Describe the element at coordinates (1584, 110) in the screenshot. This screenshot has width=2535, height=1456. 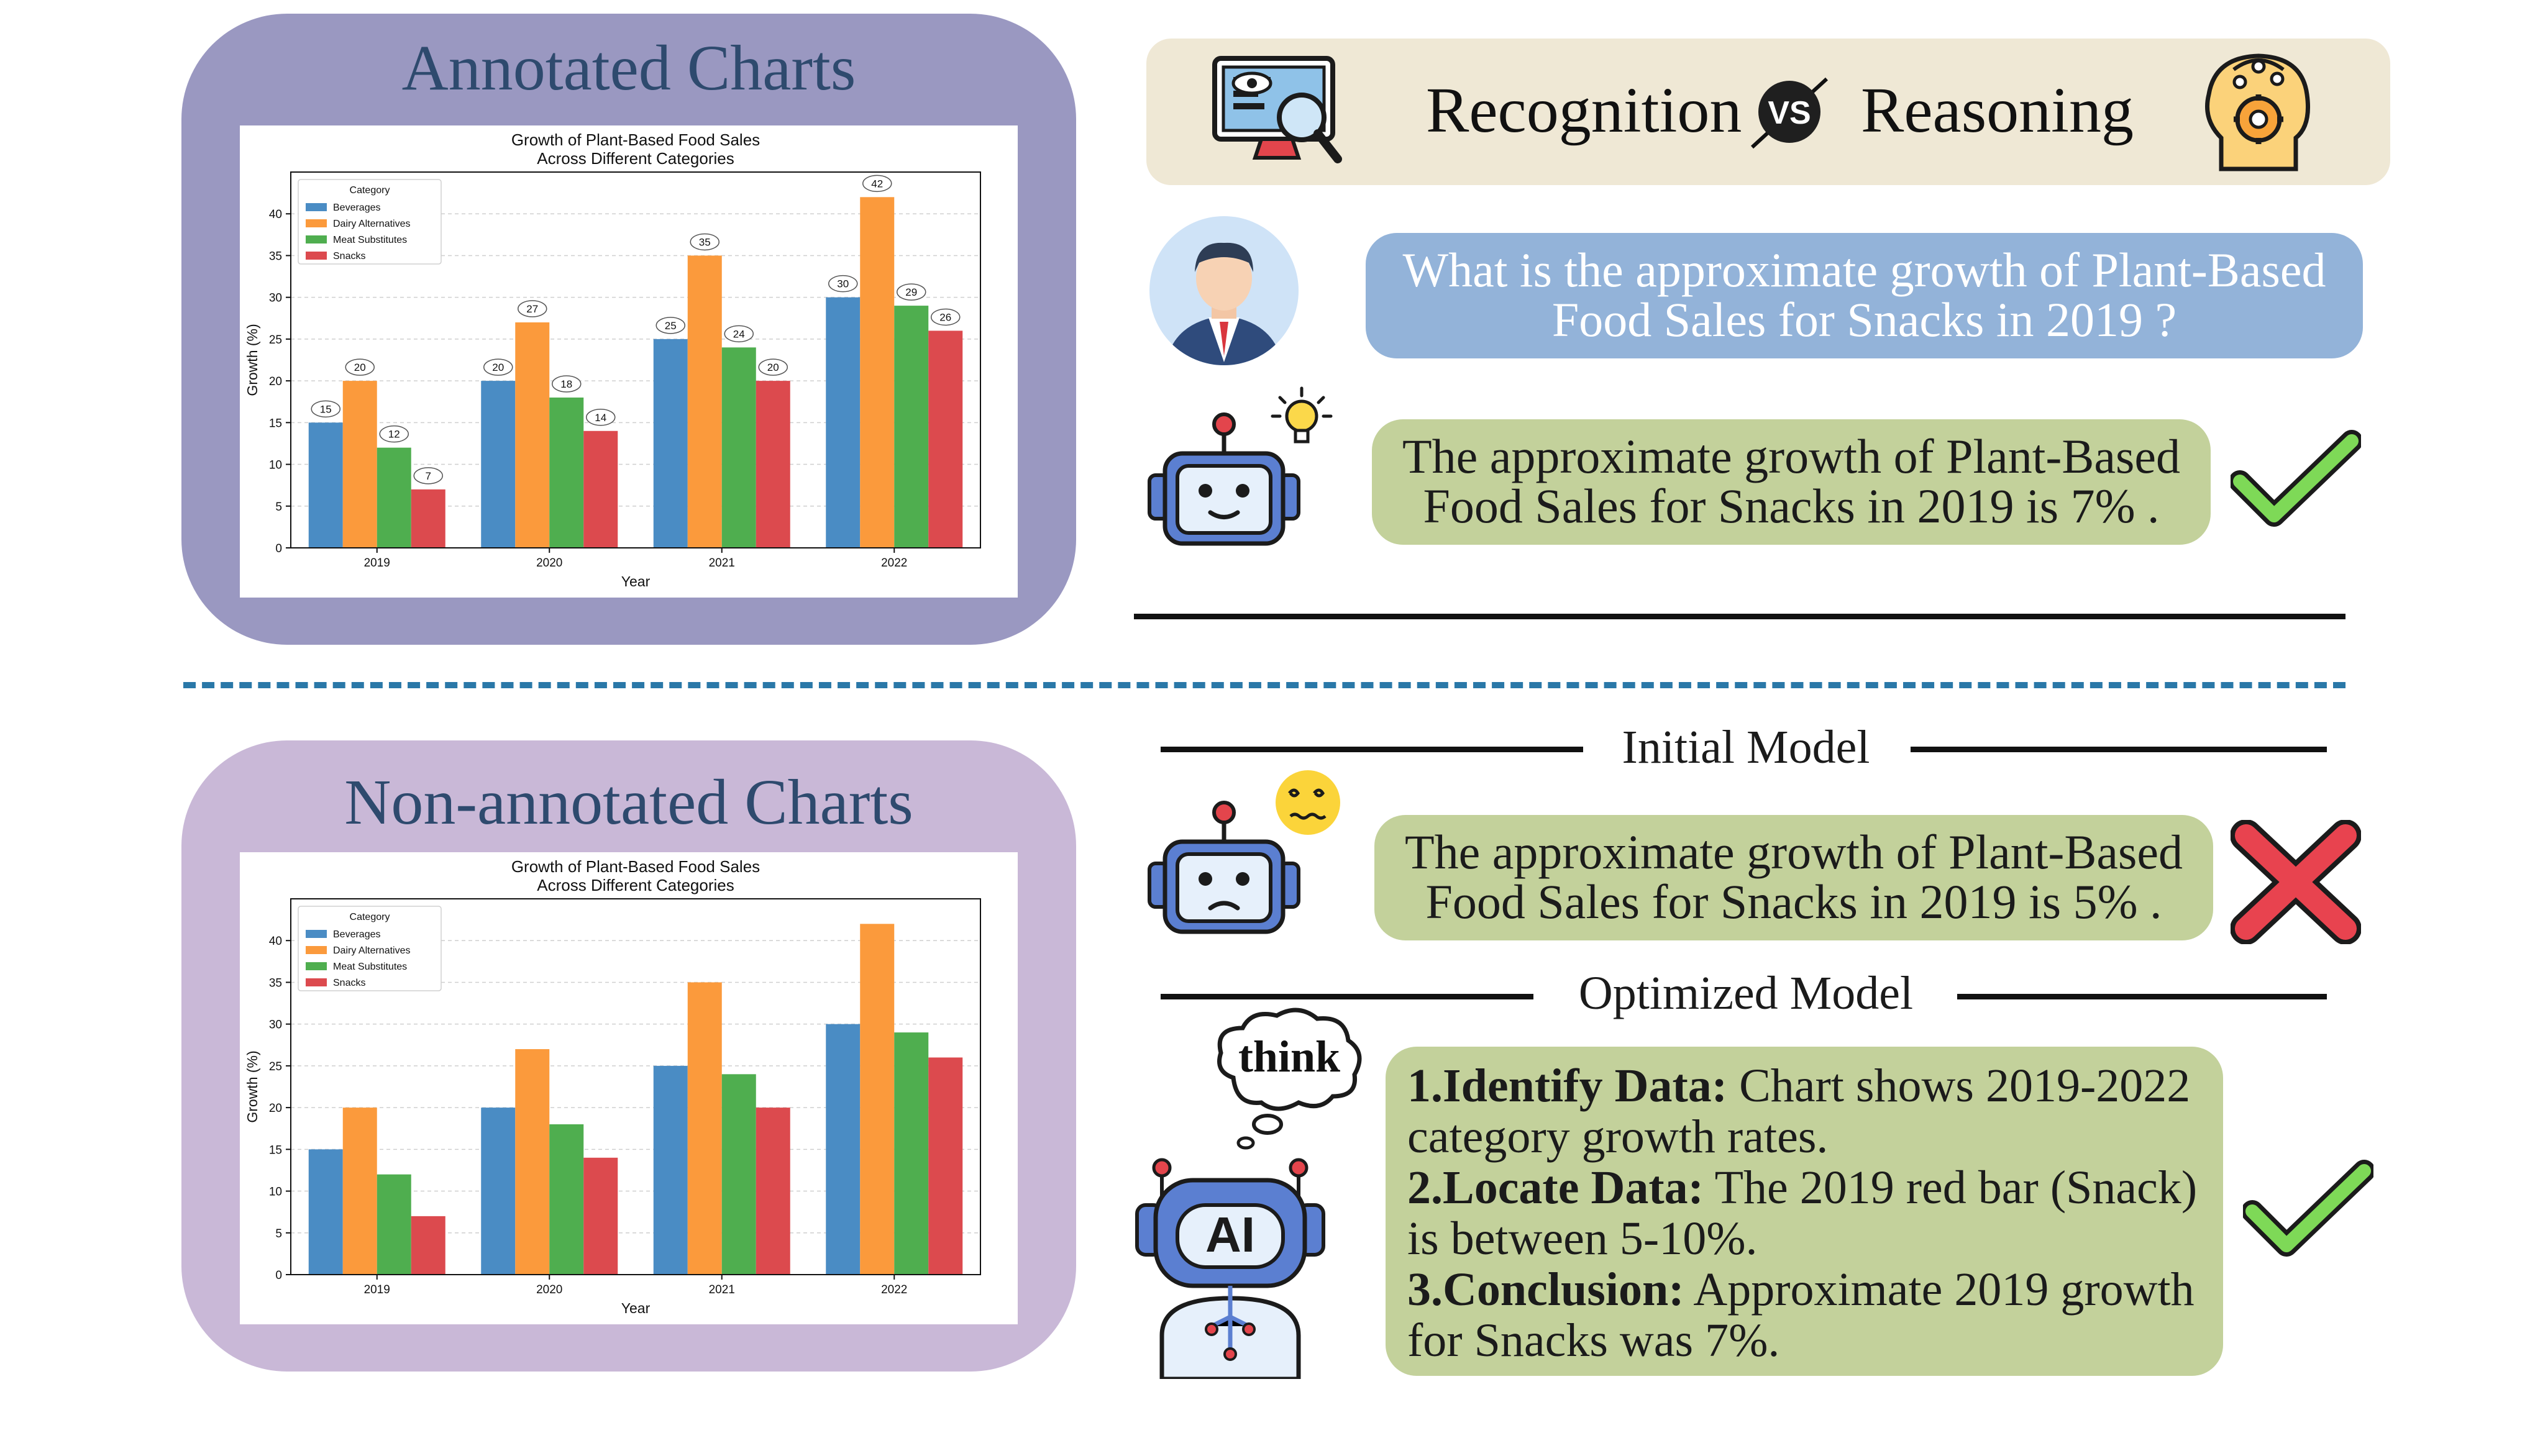
I see `recognition-label: Recognition` at that location.